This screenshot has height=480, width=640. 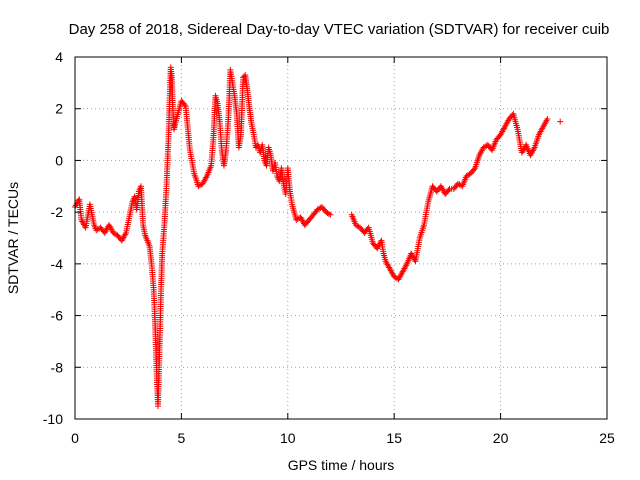 What do you see at coordinates (182, 438) in the screenshot?
I see `x-tick-label: 5` at bounding box center [182, 438].